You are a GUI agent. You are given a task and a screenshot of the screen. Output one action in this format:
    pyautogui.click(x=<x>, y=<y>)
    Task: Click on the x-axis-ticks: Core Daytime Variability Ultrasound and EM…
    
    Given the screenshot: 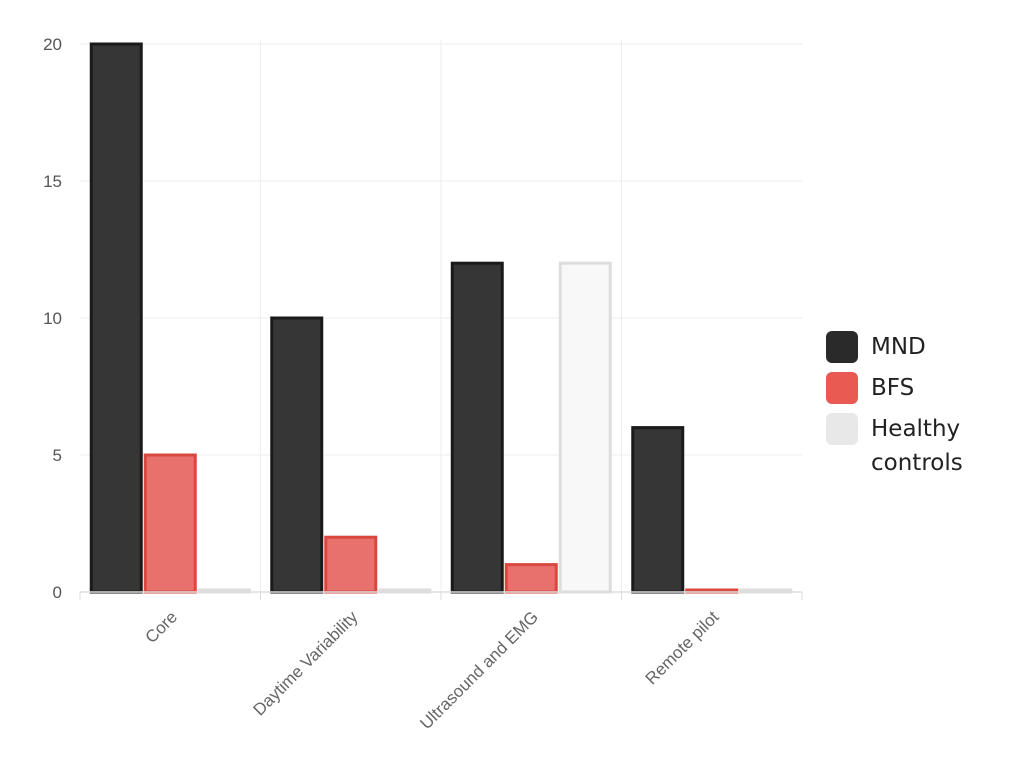 What is the action you would take?
    pyautogui.click(x=432, y=670)
    